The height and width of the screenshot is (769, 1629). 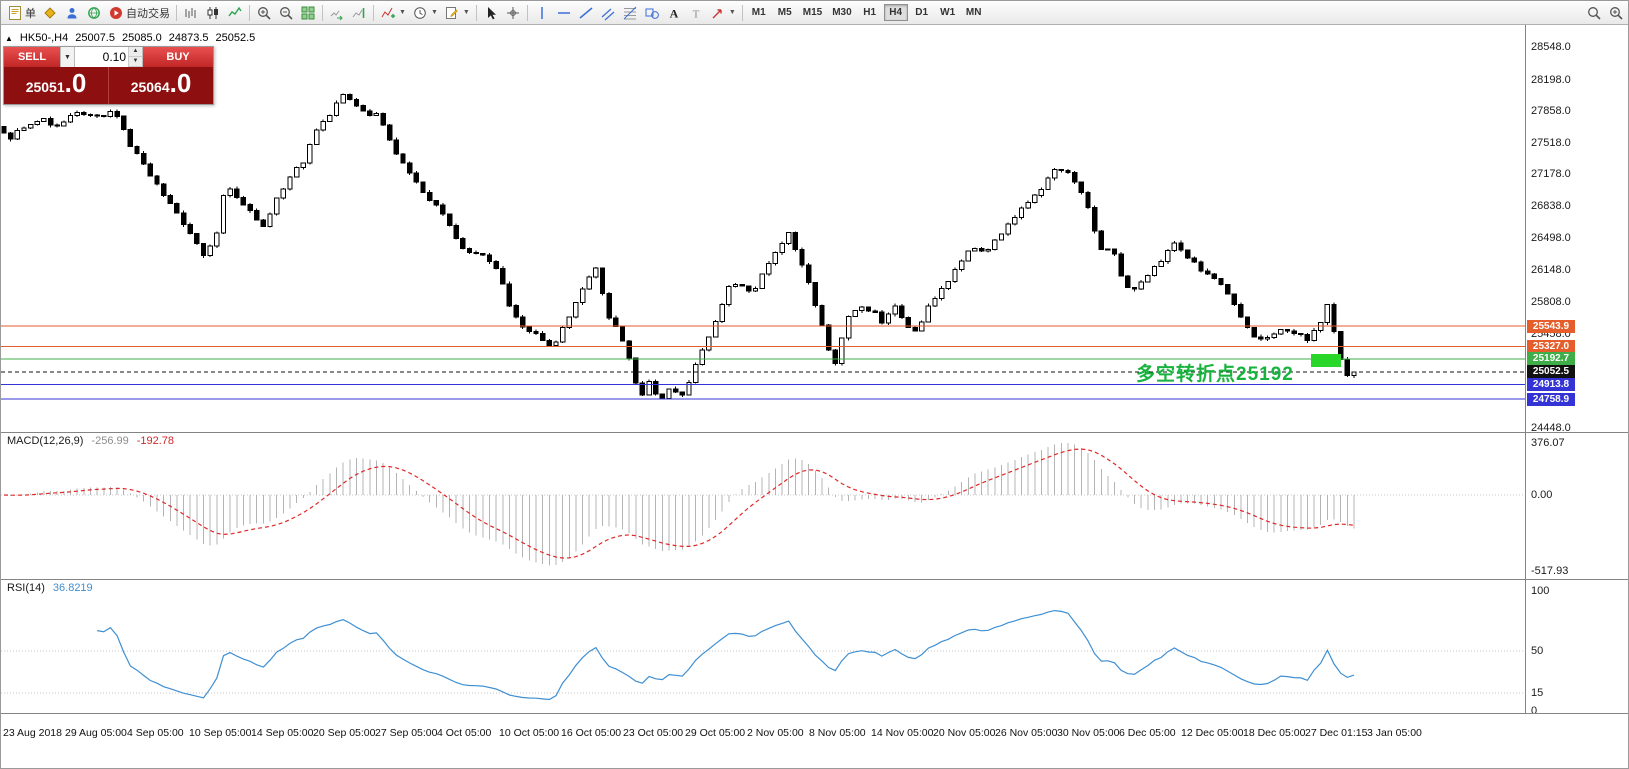 I want to click on line-chart-button, so click(x=235, y=13).